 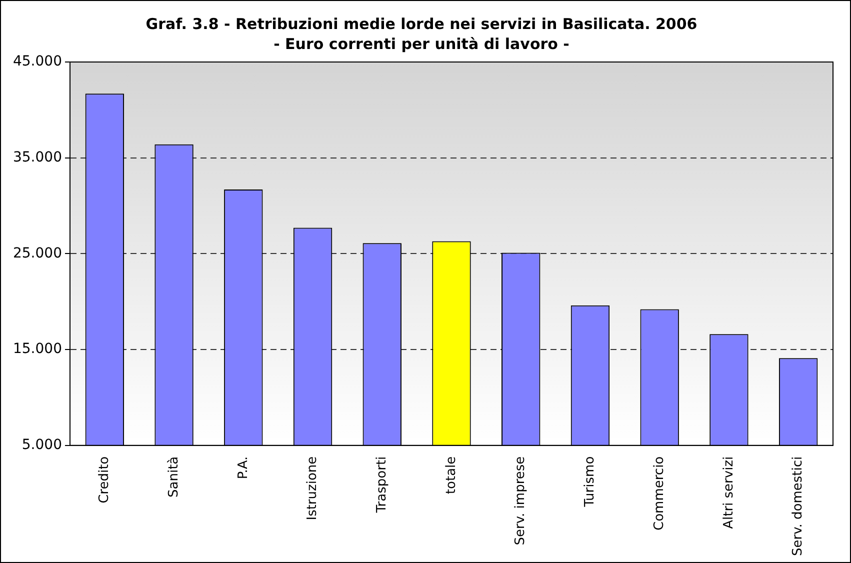 I want to click on chart-title: Graf. 3.8 - Retribuzioni medie lorde nei servizi in Basilicata. 2006, so click(x=422, y=23).